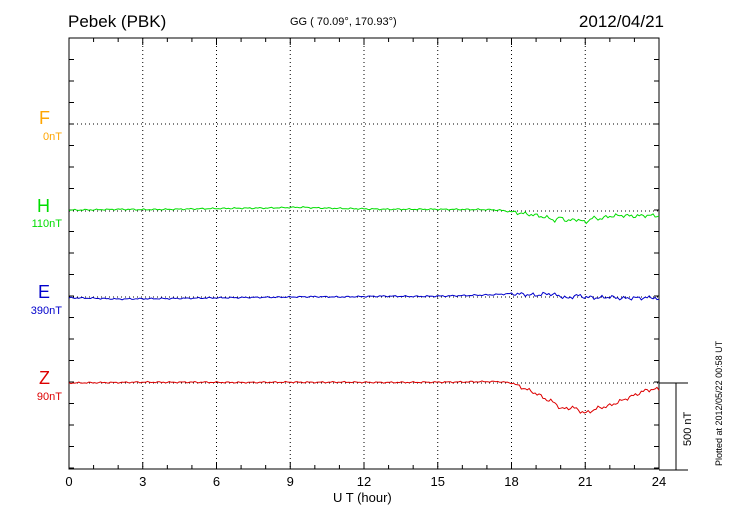 This screenshot has width=730, height=520. What do you see at coordinates (362, 497) in the screenshot?
I see `x-axis-label: U T (hour)` at bounding box center [362, 497].